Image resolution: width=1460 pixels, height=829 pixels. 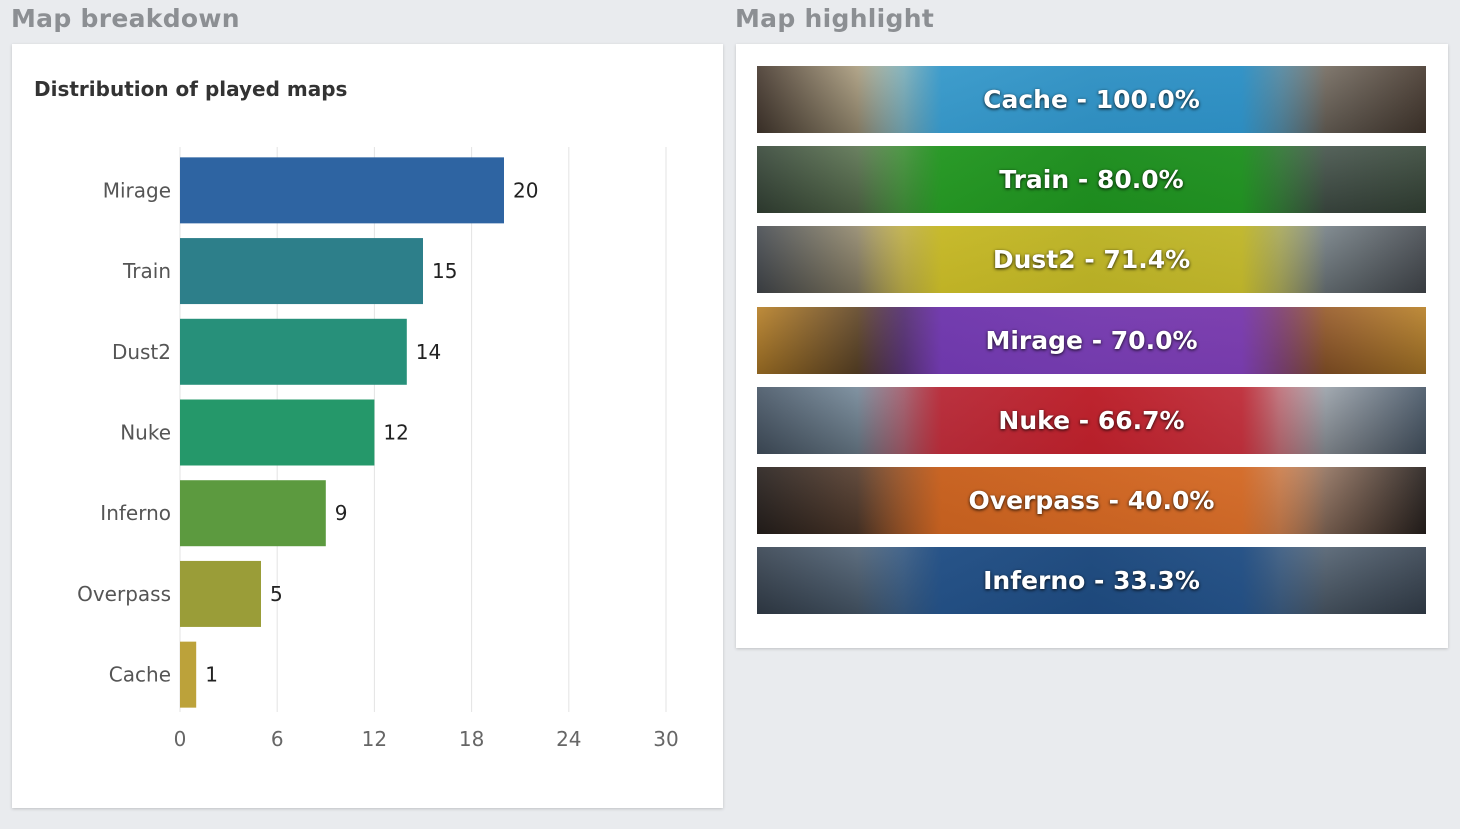 What do you see at coordinates (1141, 420) in the screenshot?
I see `map-percentage: 66.7%` at bounding box center [1141, 420].